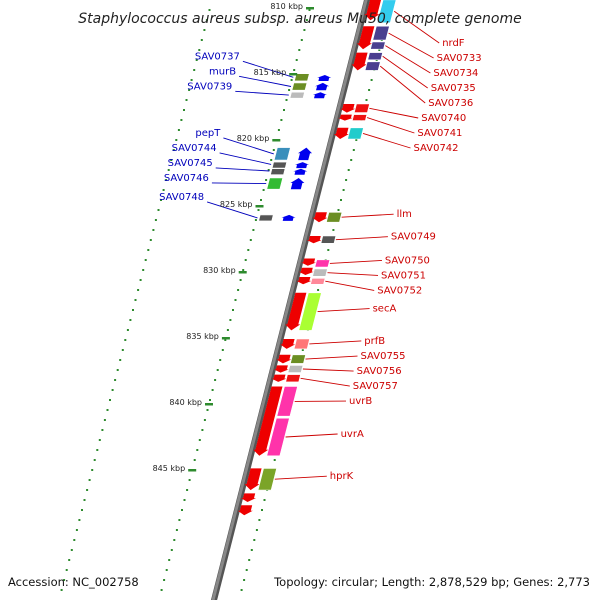  What do you see at coordinates (385, 309) in the screenshot?
I see `gene-label-forward: secA` at bounding box center [385, 309].